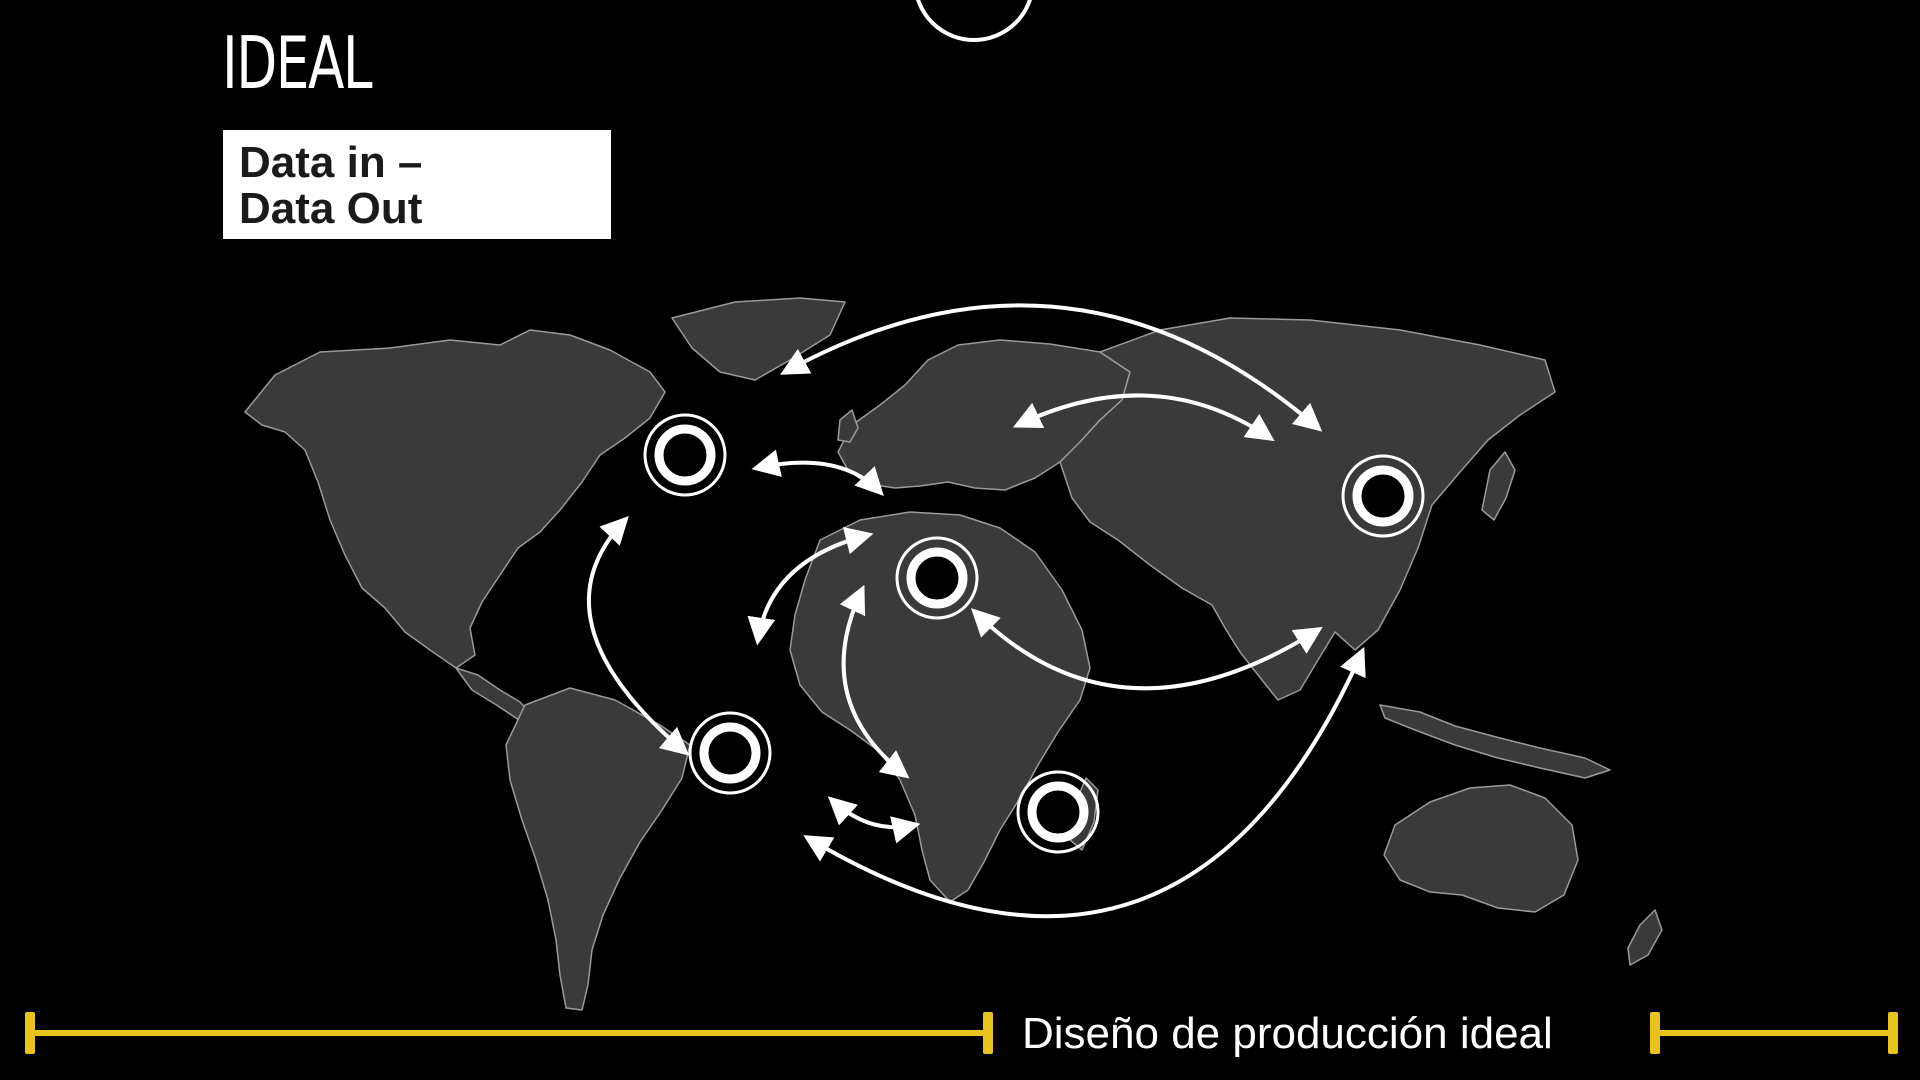 The height and width of the screenshot is (1080, 1920). I want to click on badge-line-1: Data in –, so click(331, 162).